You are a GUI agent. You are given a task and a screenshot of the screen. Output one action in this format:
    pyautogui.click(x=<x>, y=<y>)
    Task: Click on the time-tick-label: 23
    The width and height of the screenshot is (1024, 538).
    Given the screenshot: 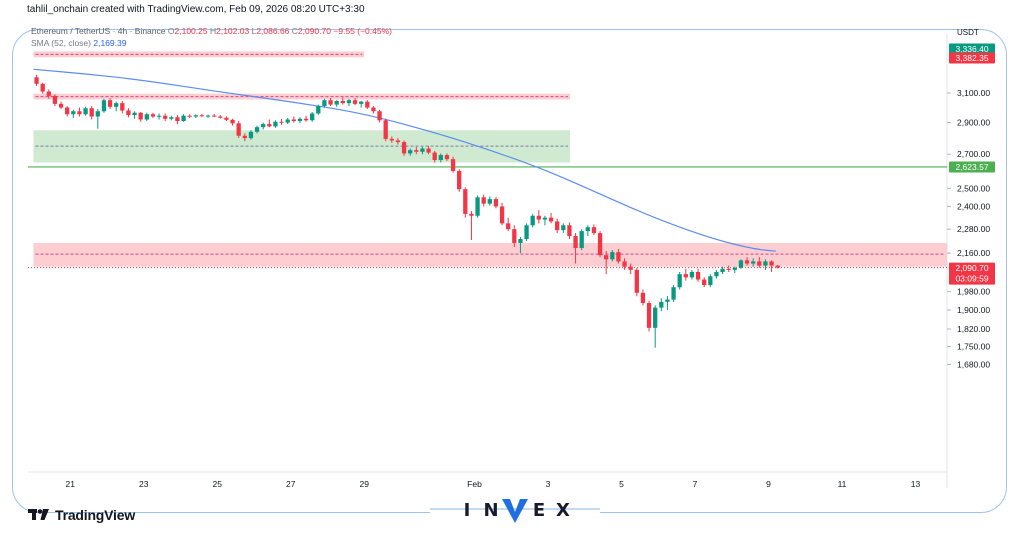 What is the action you would take?
    pyautogui.click(x=144, y=484)
    